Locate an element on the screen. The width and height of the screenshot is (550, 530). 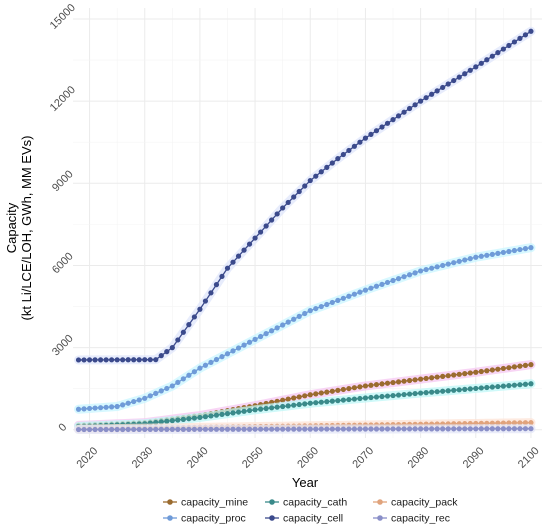
series-capacity_rec is located at coordinates (305, 429).